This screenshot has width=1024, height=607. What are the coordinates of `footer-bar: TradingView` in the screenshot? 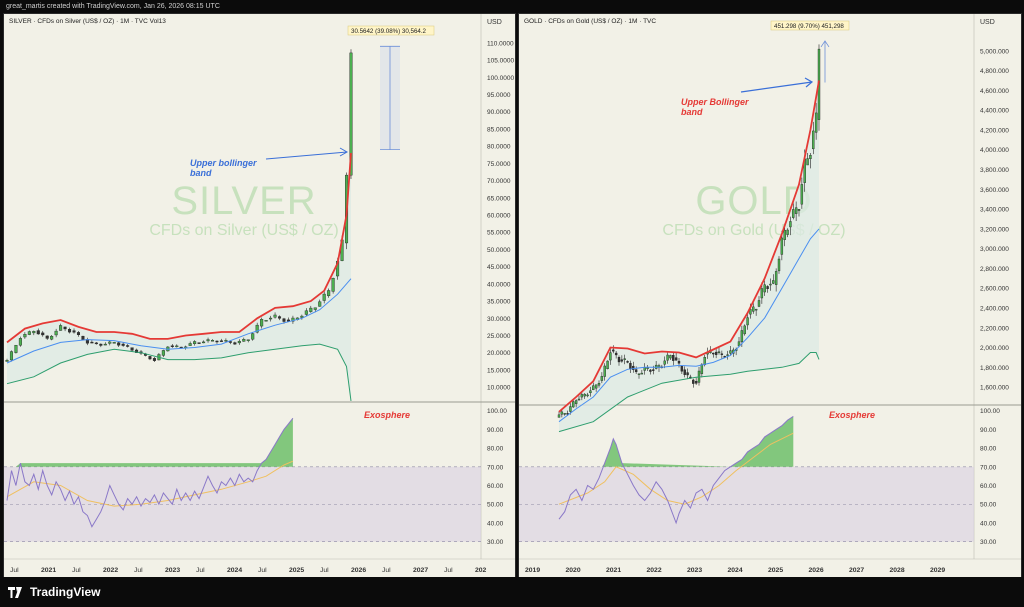 It's located at (512, 592).